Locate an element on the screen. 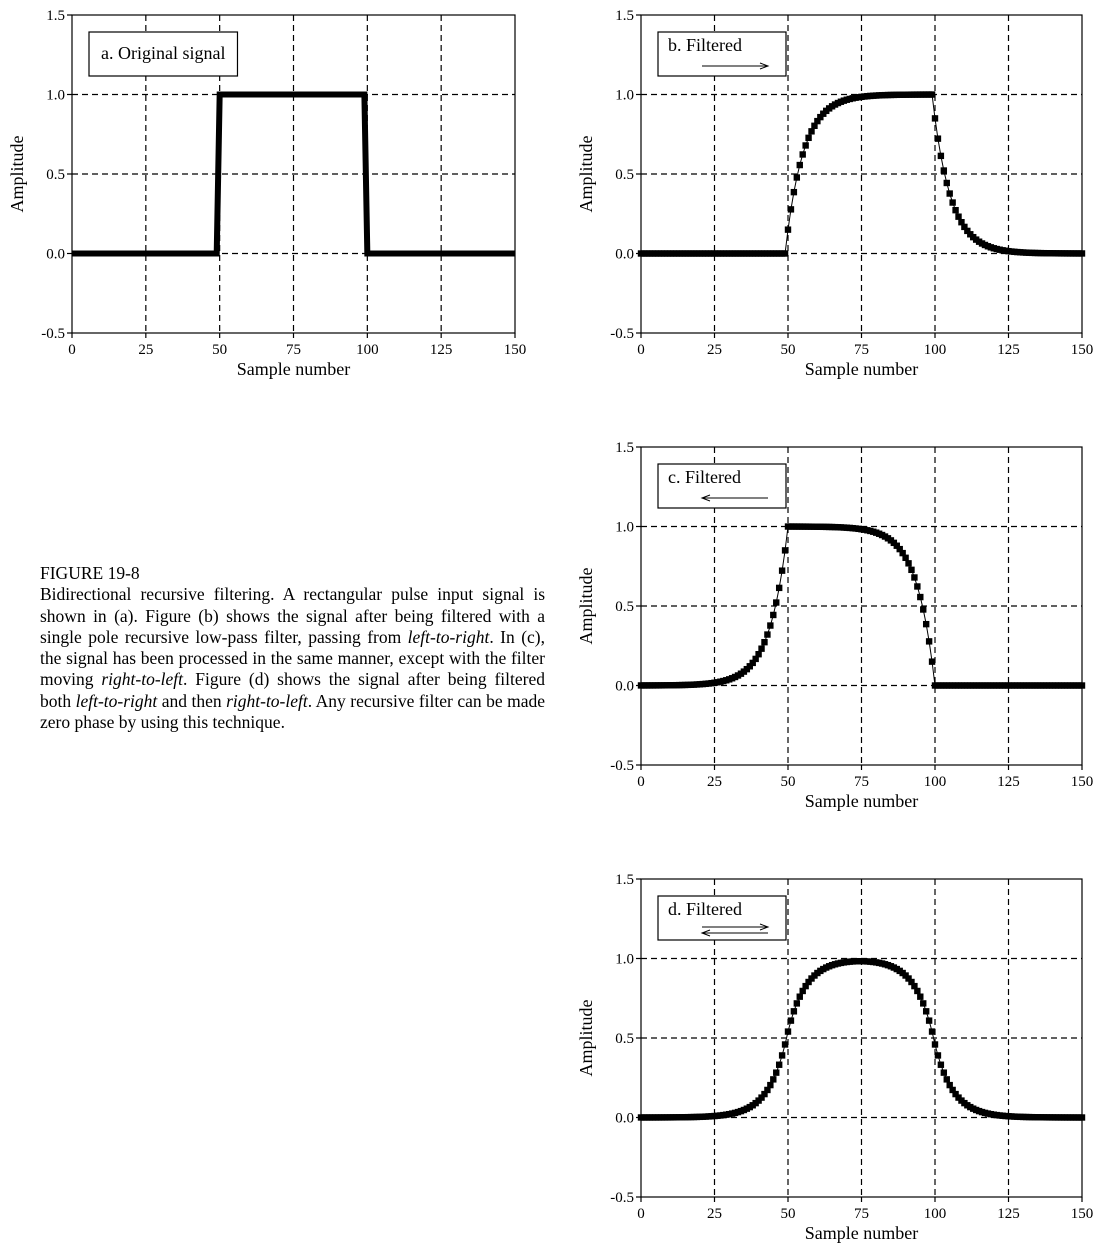 The height and width of the screenshot is (1255, 1102). y-tick-label: 0.5 is located at coordinates (624, 175).